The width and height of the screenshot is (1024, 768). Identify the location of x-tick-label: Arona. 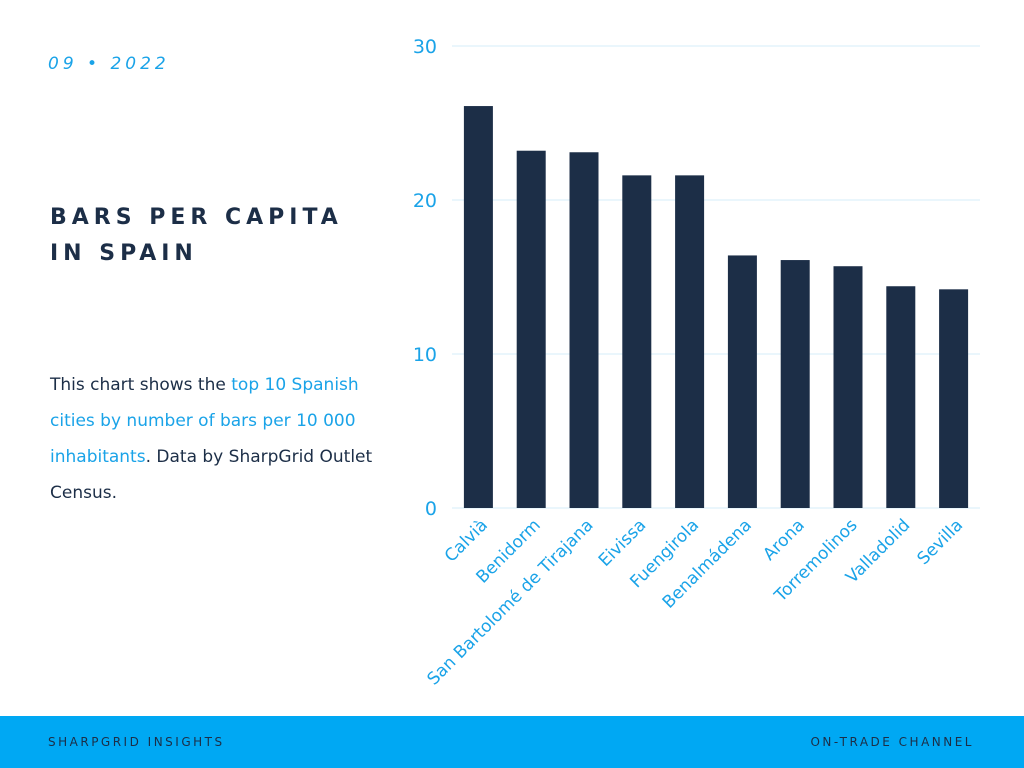
(783, 539).